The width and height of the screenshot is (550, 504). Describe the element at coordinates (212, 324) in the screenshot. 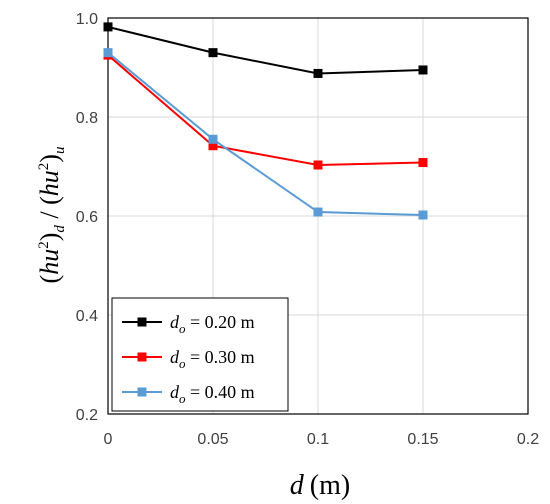

I see `legend-label: do = 0.20 m` at that location.